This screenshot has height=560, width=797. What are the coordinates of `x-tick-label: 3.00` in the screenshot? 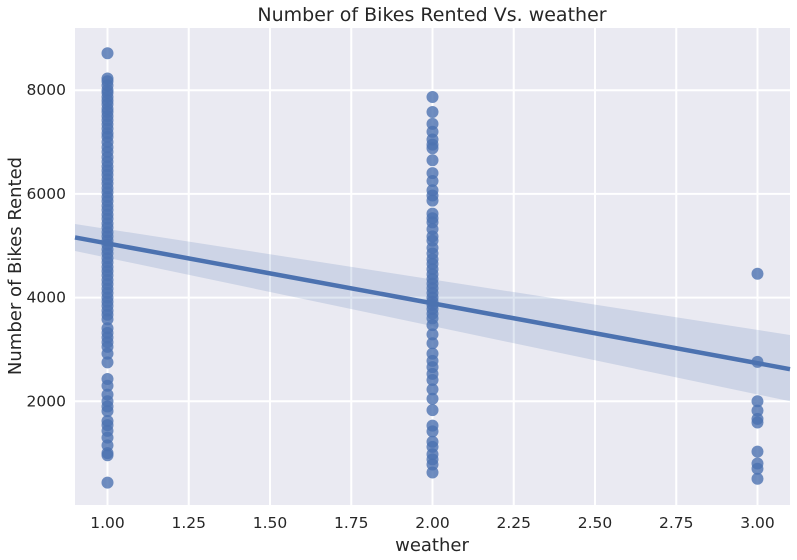 It's located at (757, 523).